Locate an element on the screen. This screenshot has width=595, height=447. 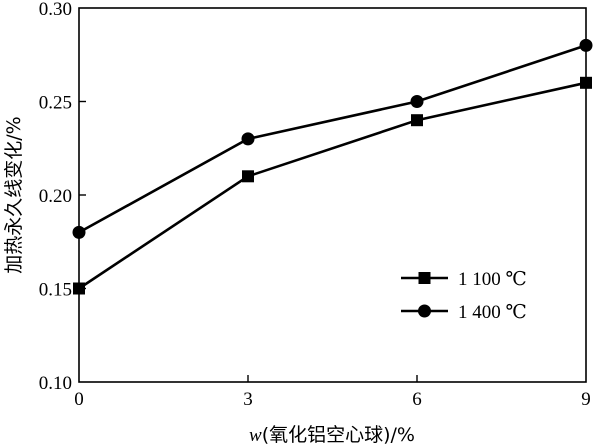
y-tick-label: 0.15 is located at coordinates (55, 290).